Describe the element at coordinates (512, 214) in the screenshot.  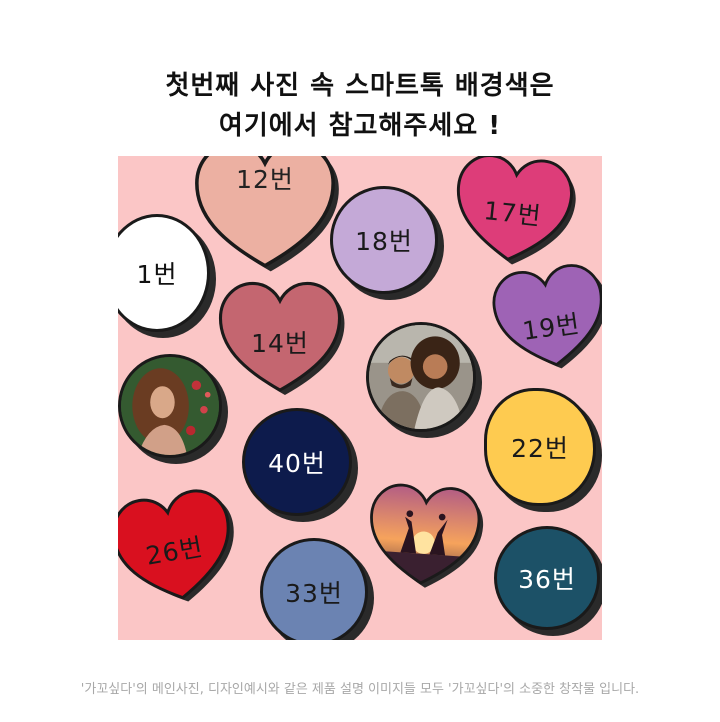
I see `swatch-17-heart: 17번` at that location.